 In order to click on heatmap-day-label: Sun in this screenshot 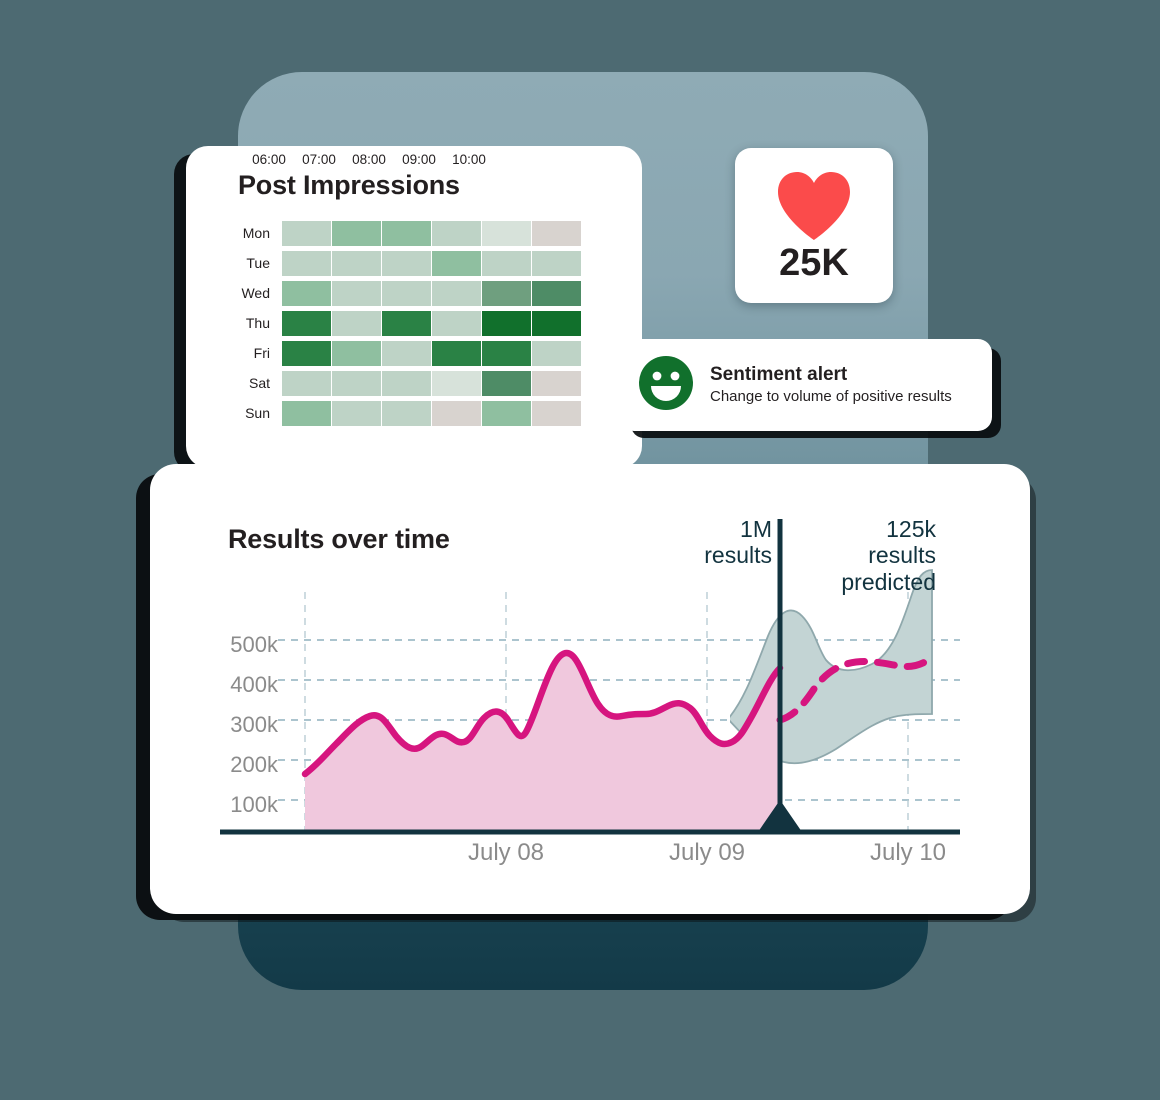, I will do `click(257, 413)`.